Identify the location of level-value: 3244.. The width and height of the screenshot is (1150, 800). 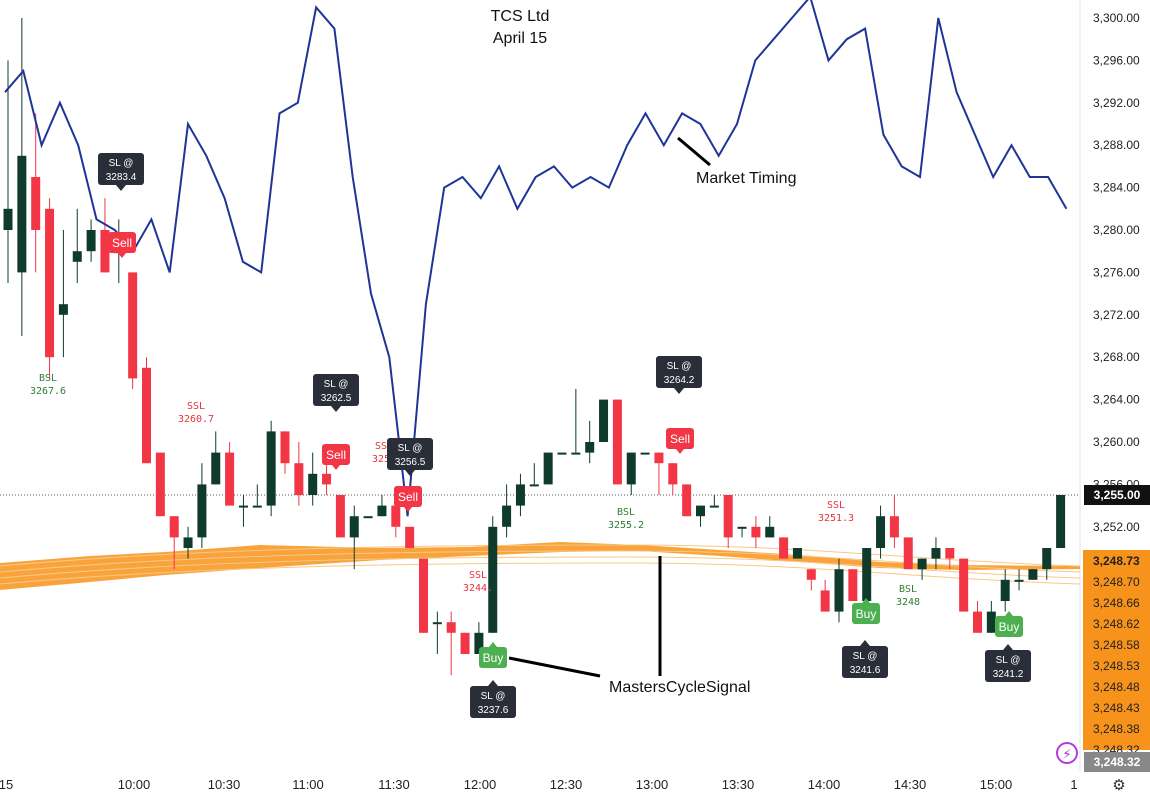
(478, 588).